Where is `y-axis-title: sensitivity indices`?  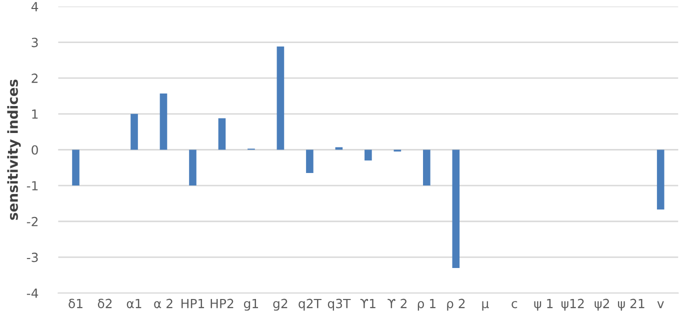 y-axis-title: sensitivity indices is located at coordinates (14, 150).